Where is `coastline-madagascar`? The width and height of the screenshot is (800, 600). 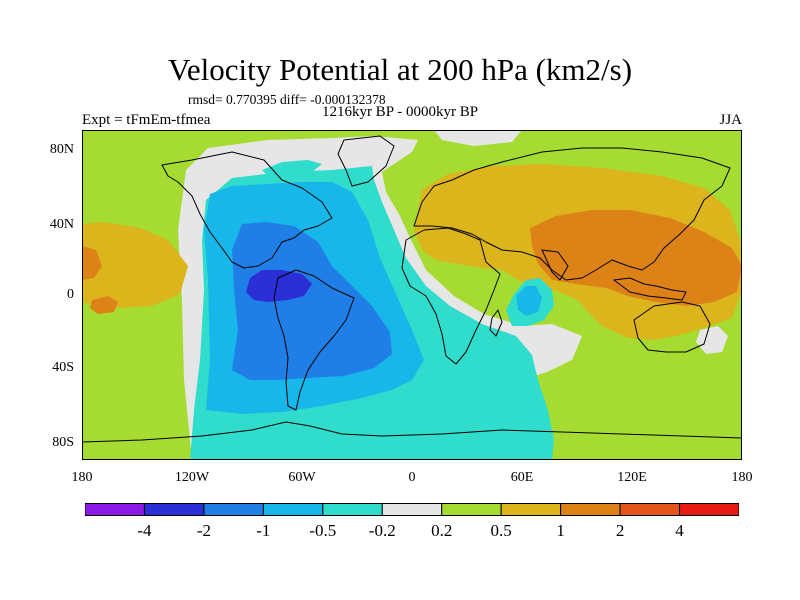 coastline-madagascar is located at coordinates (496, 323).